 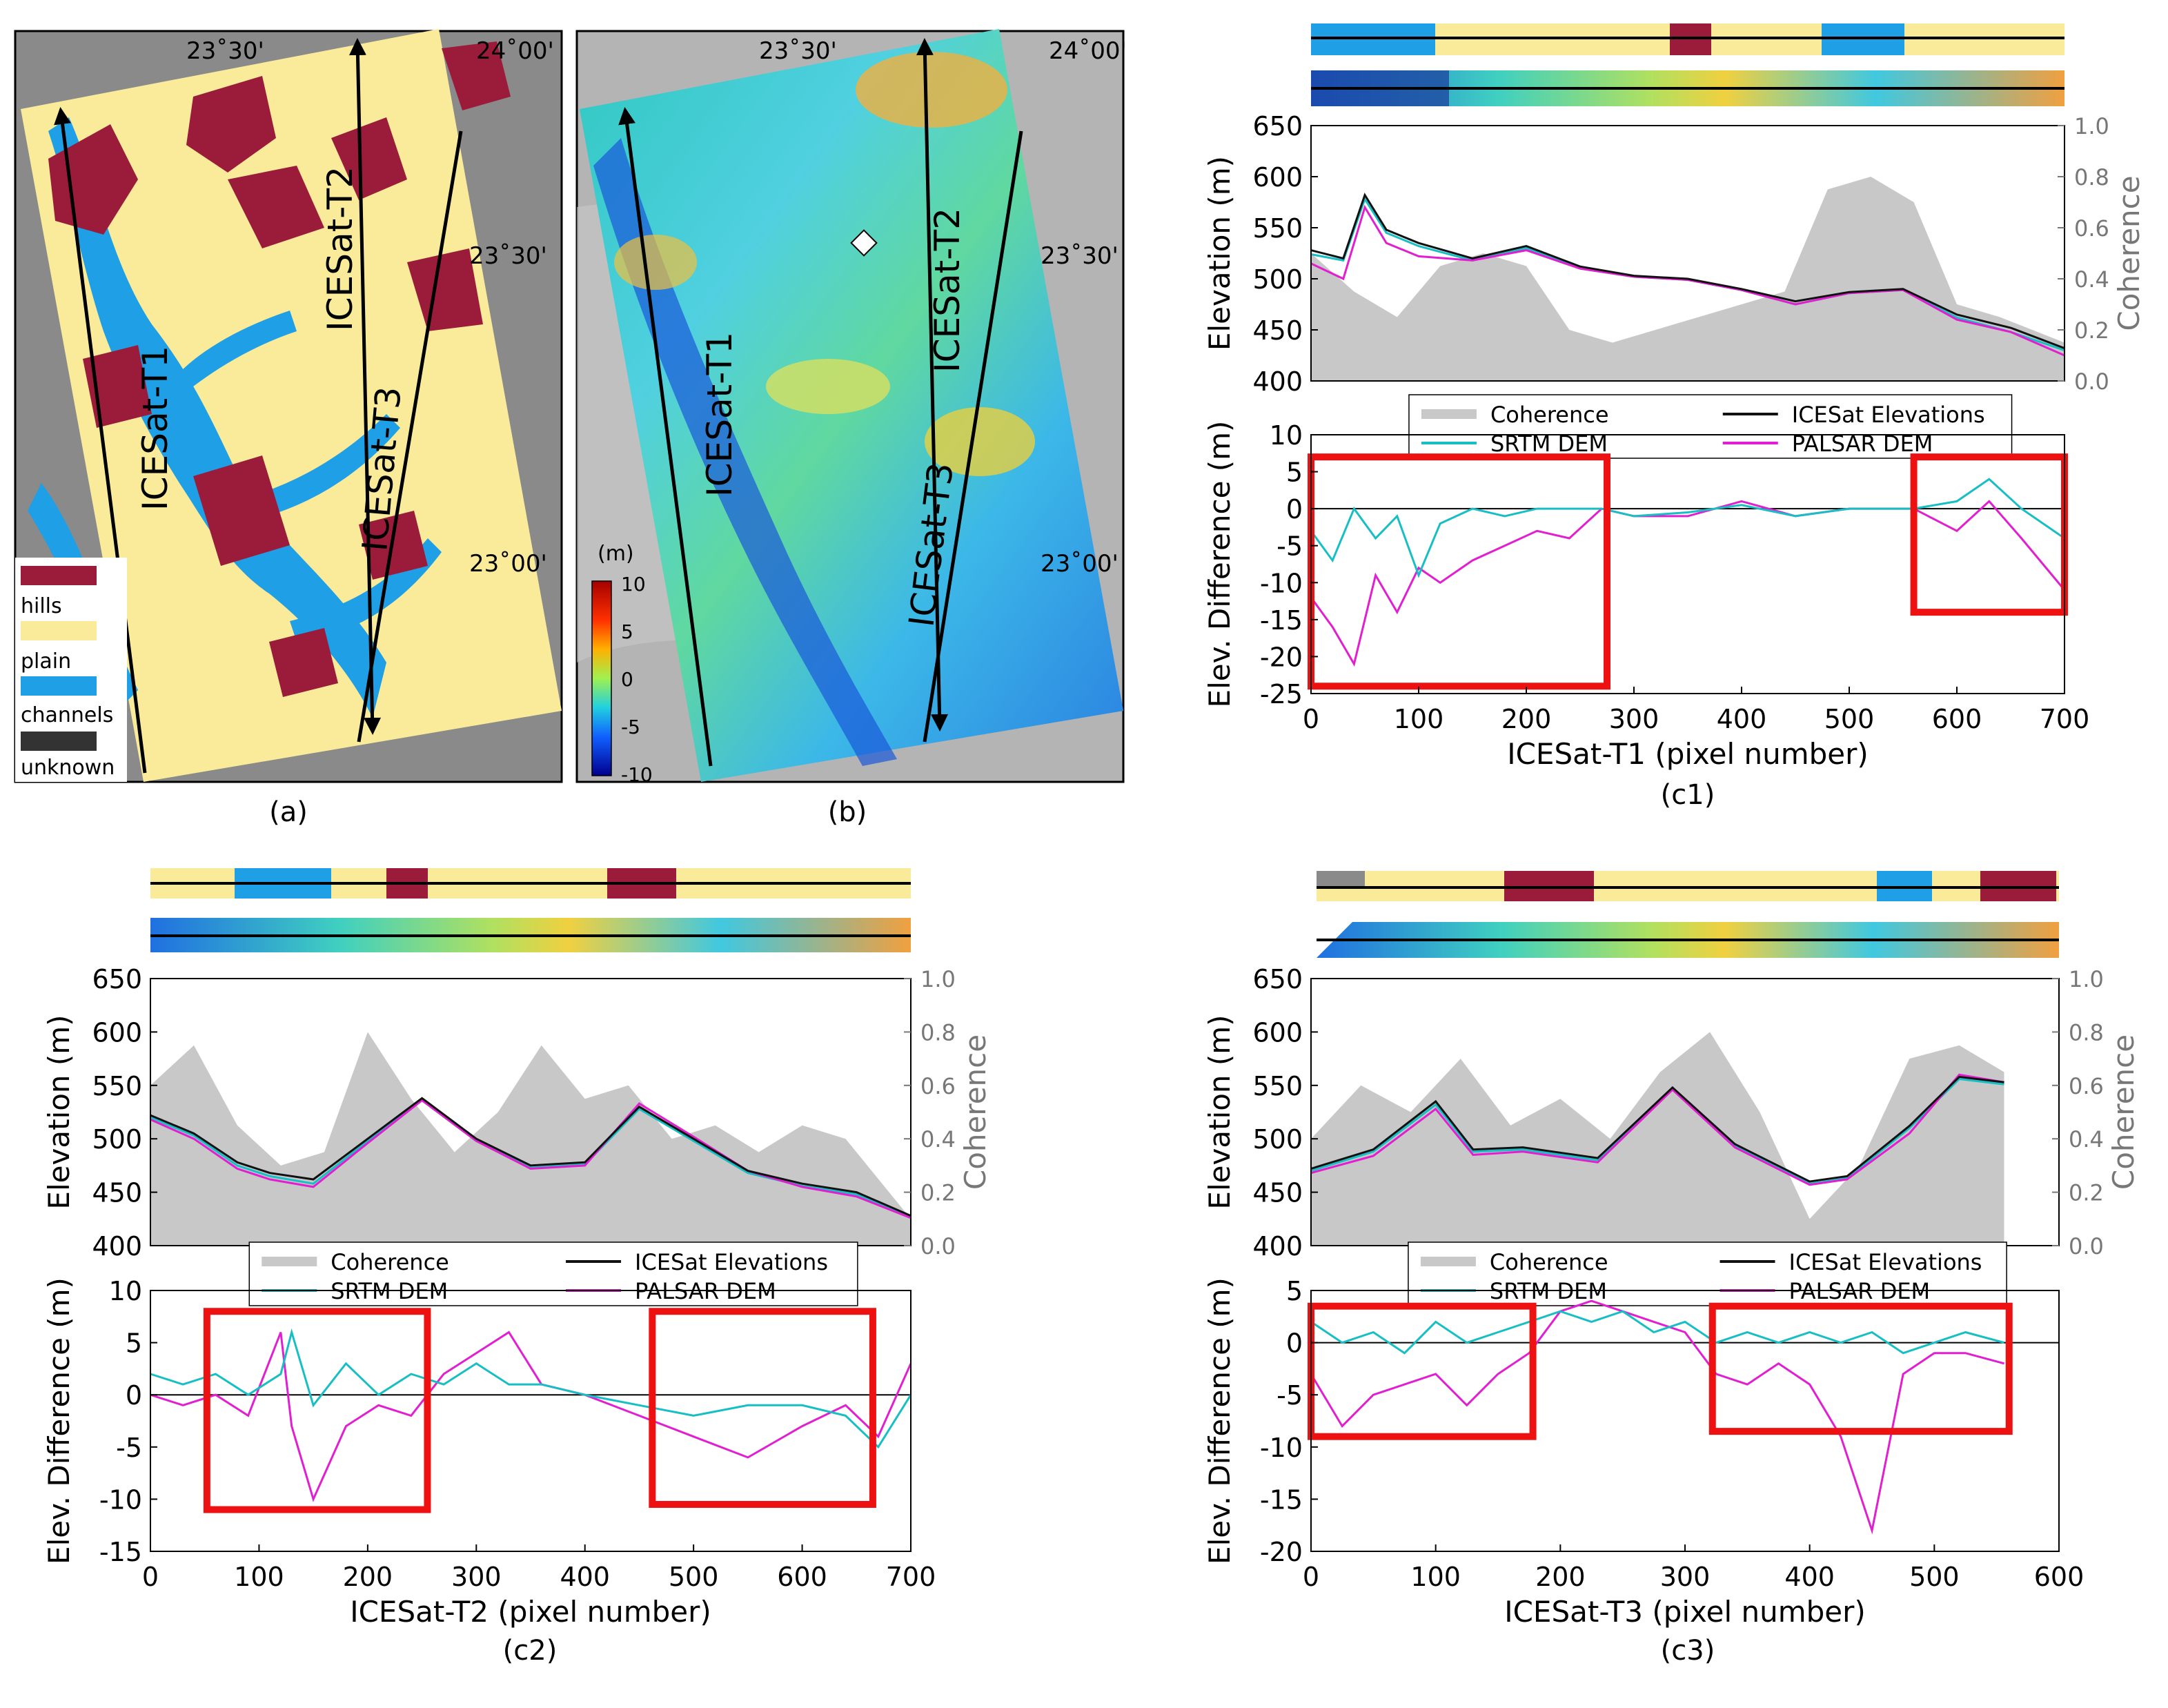 What do you see at coordinates (2086, 979) in the screenshot?
I see `c3-coh-tick-label: 1.0` at bounding box center [2086, 979].